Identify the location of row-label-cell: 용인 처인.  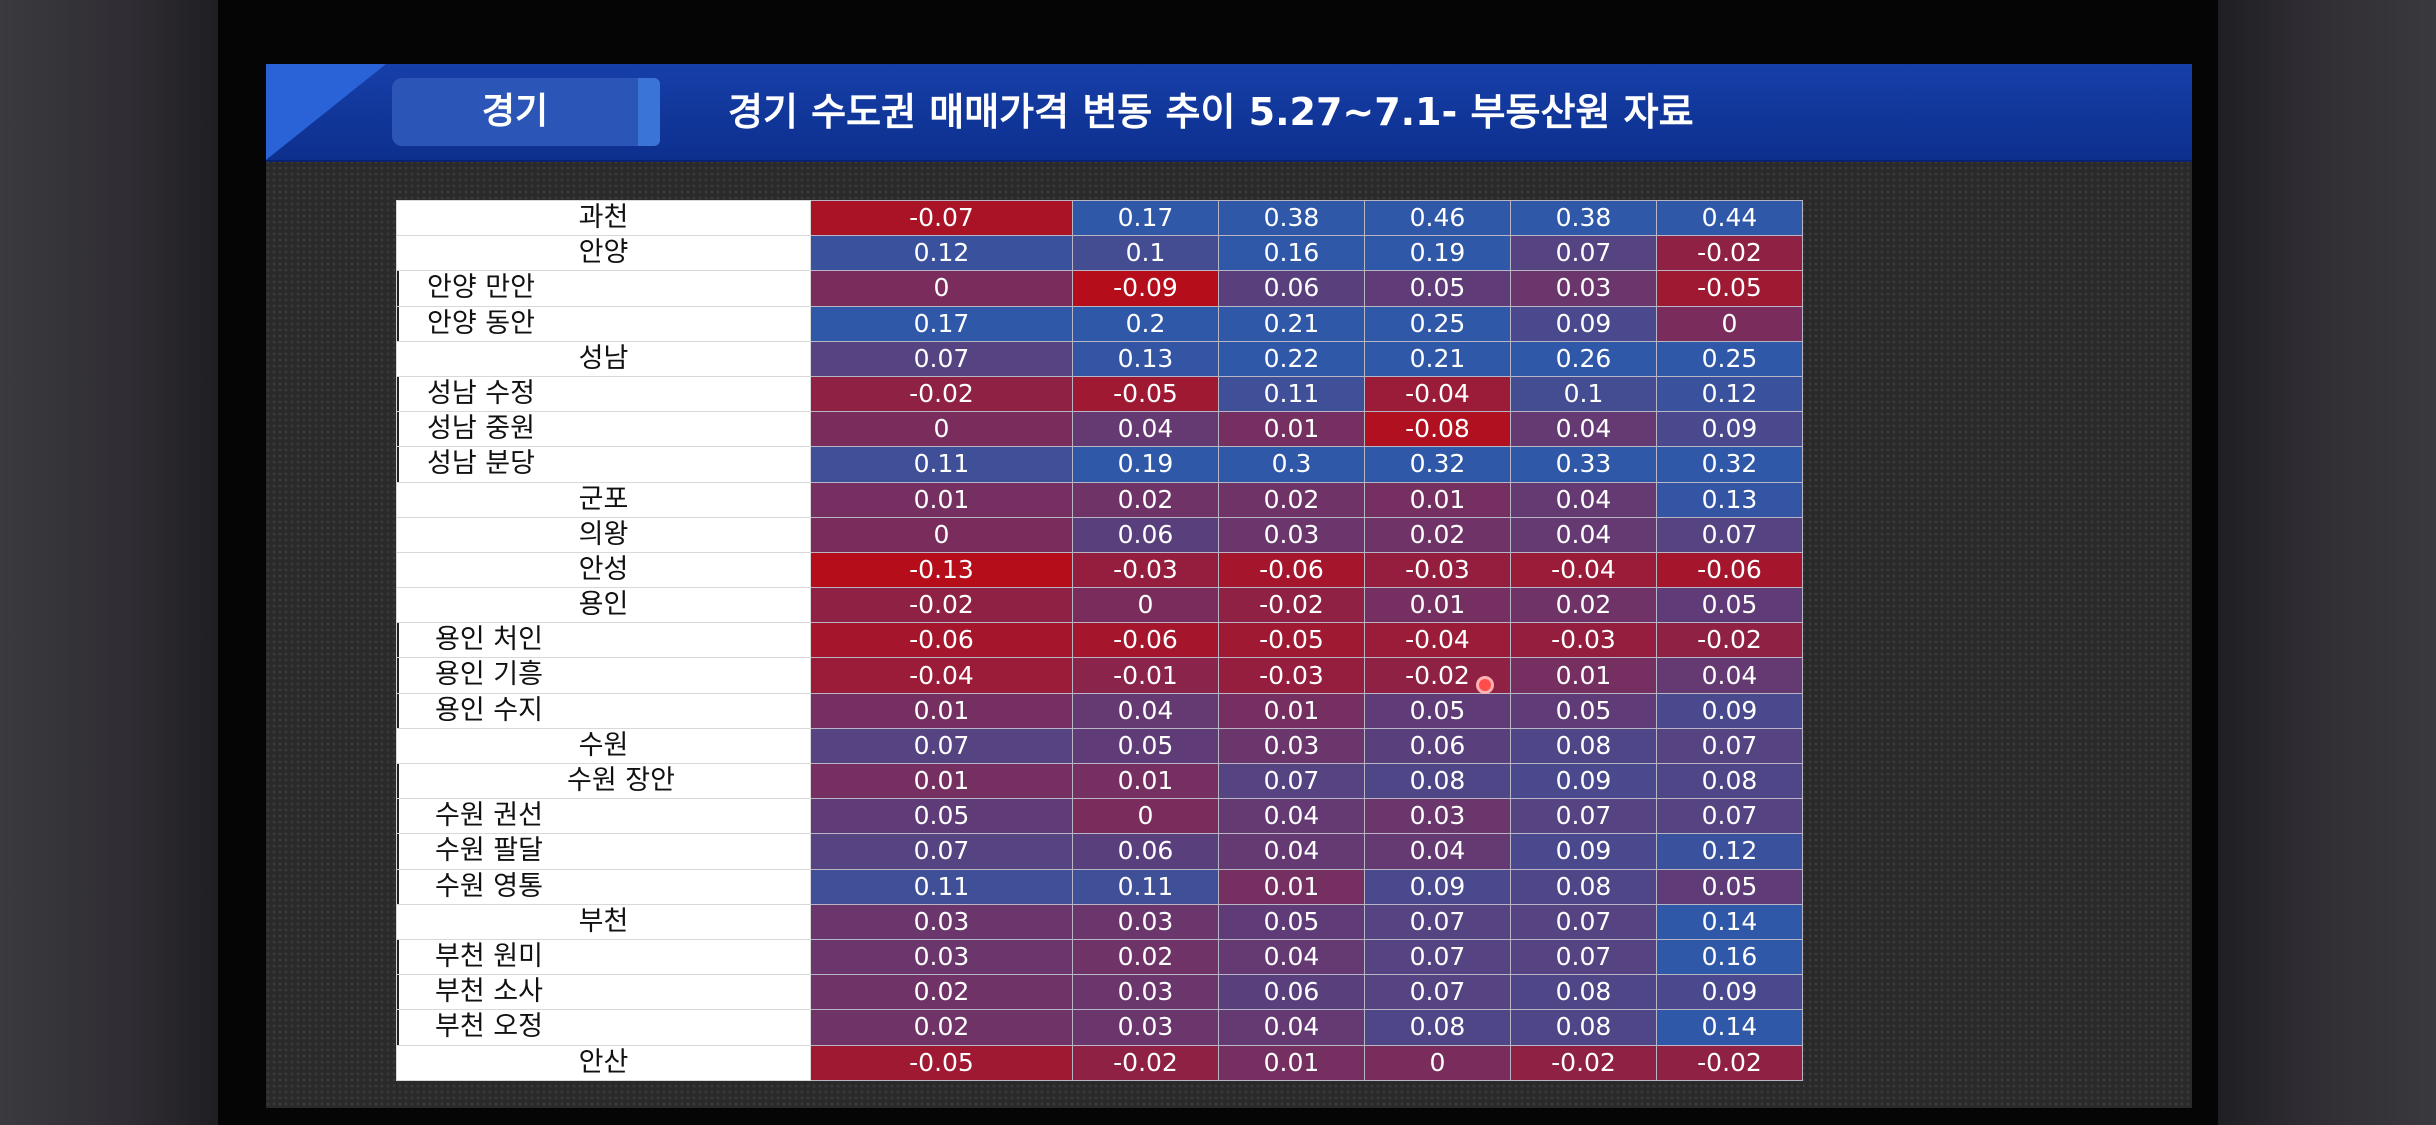
(603, 640).